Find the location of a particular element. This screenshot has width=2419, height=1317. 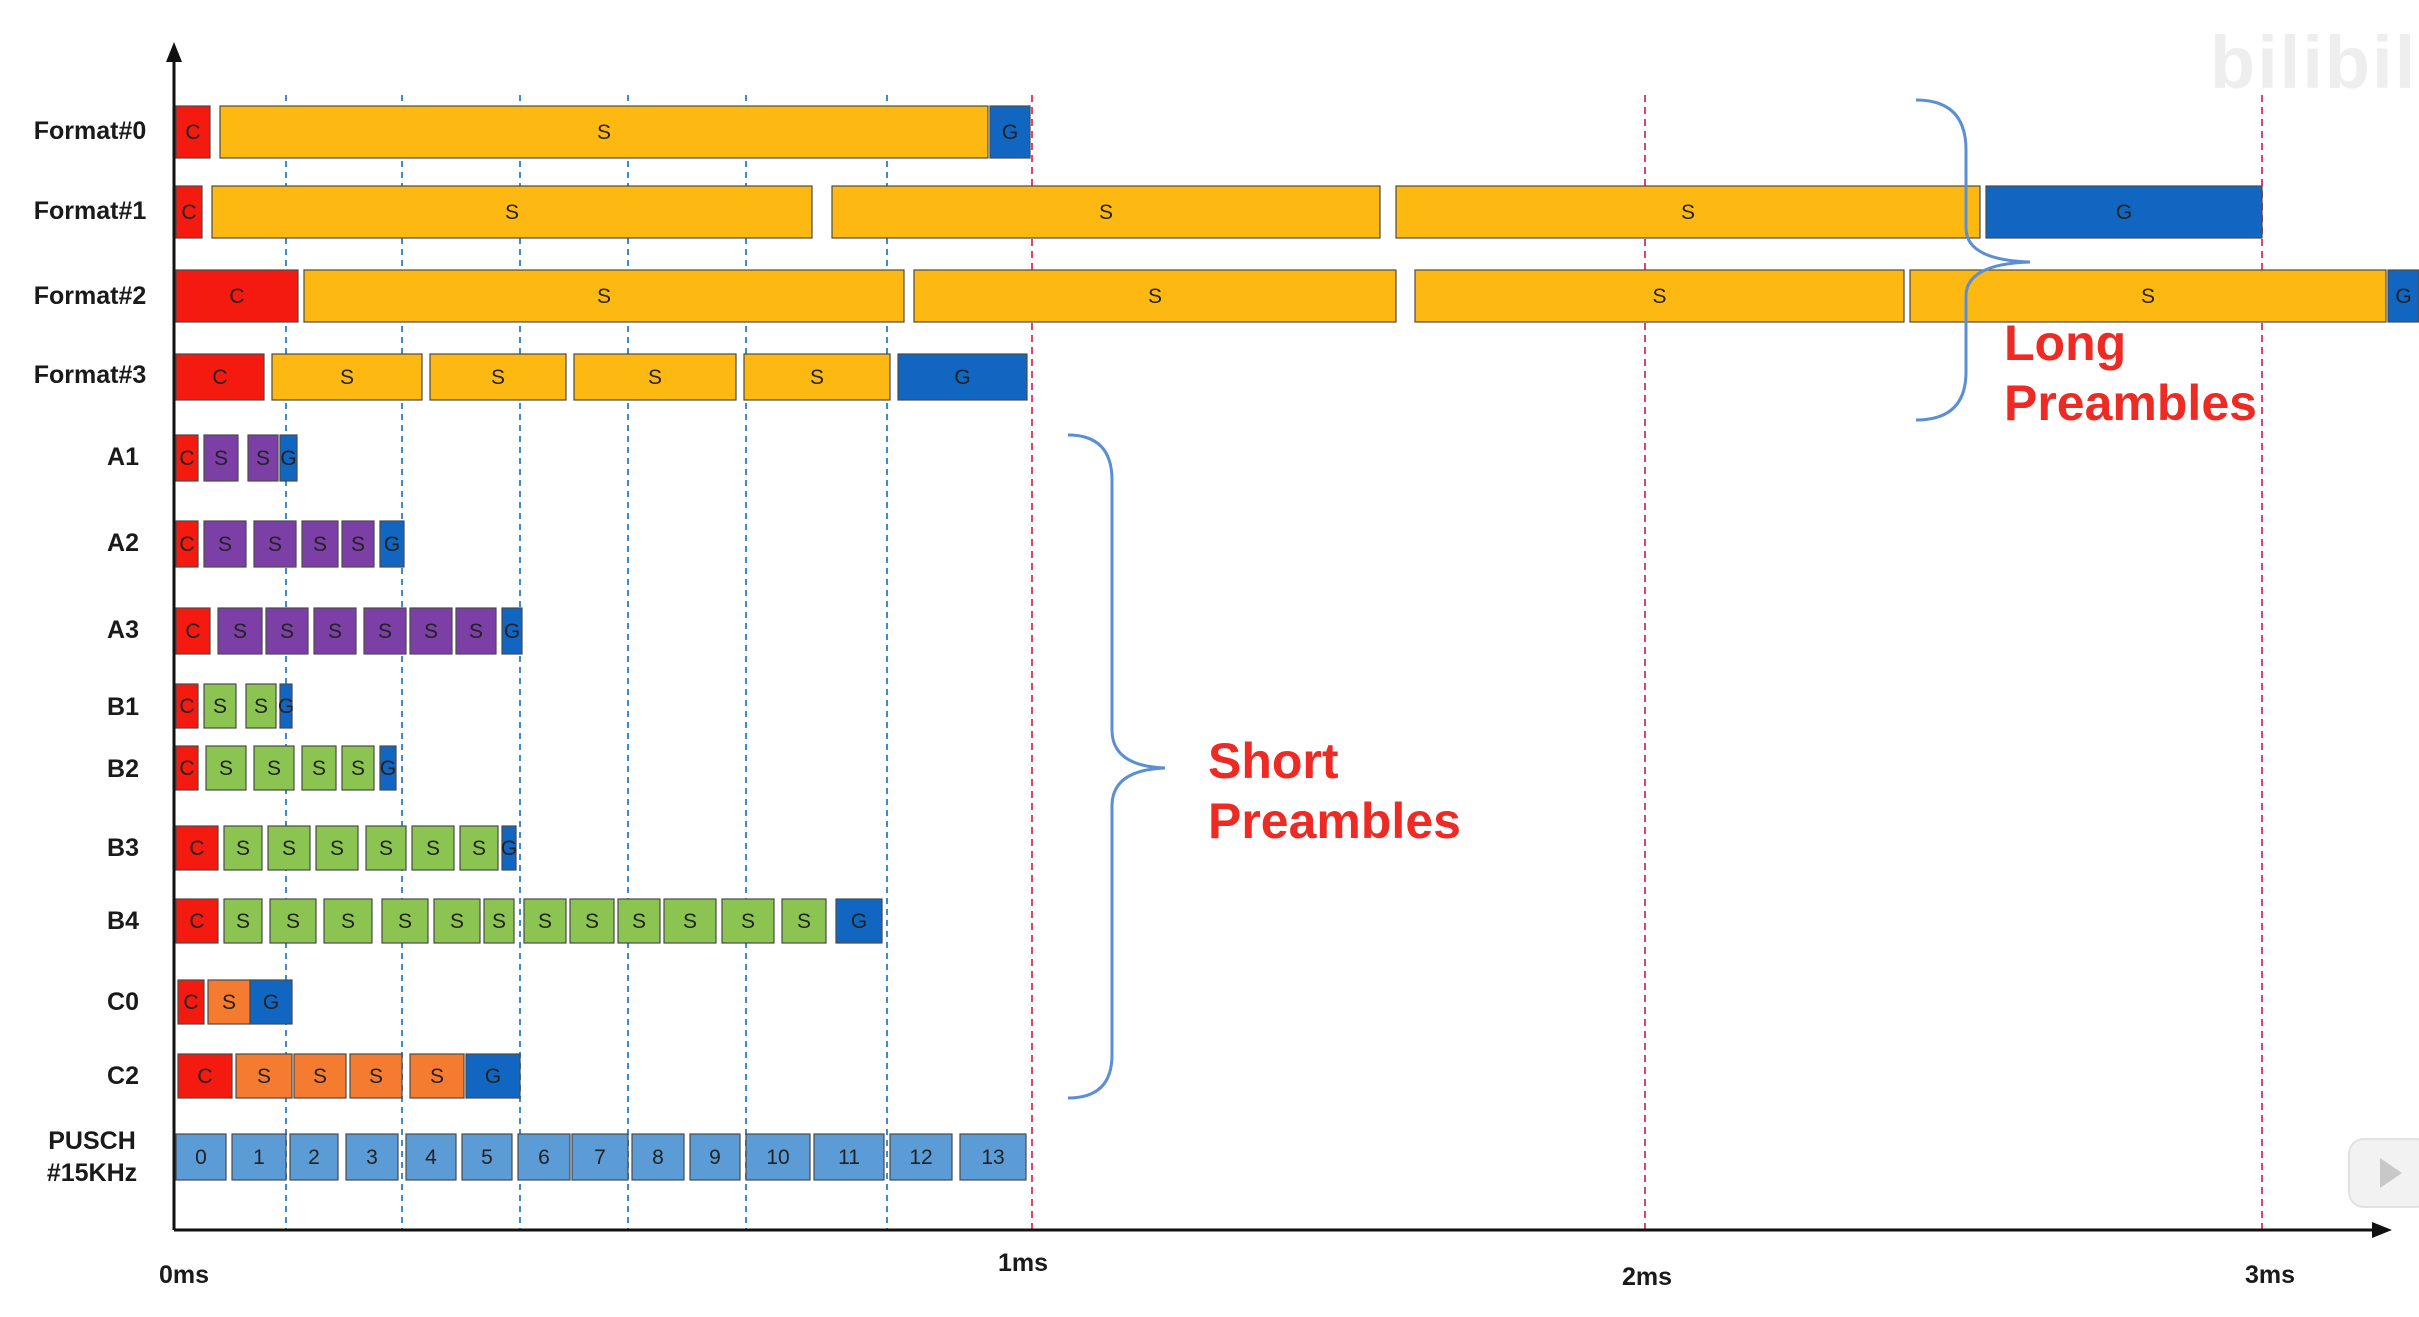

row-label: B4 is located at coordinates (123, 921).